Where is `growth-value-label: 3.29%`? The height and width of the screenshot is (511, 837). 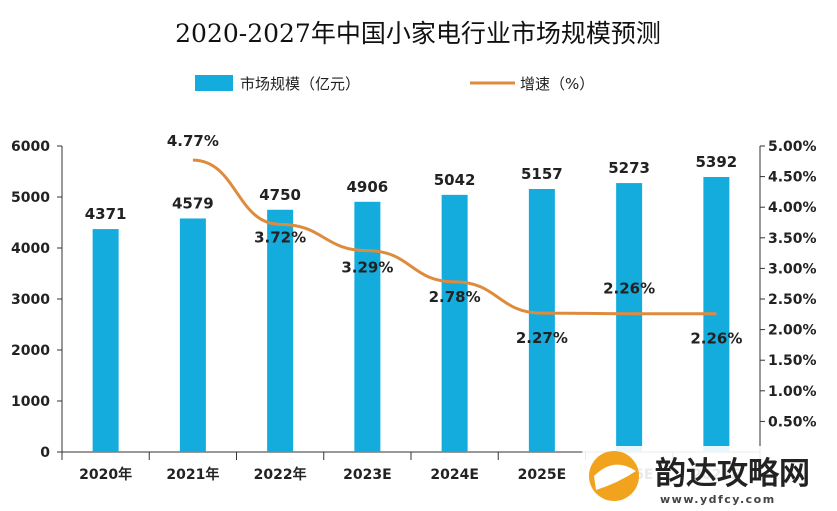 growth-value-label: 3.29% is located at coordinates (367, 268).